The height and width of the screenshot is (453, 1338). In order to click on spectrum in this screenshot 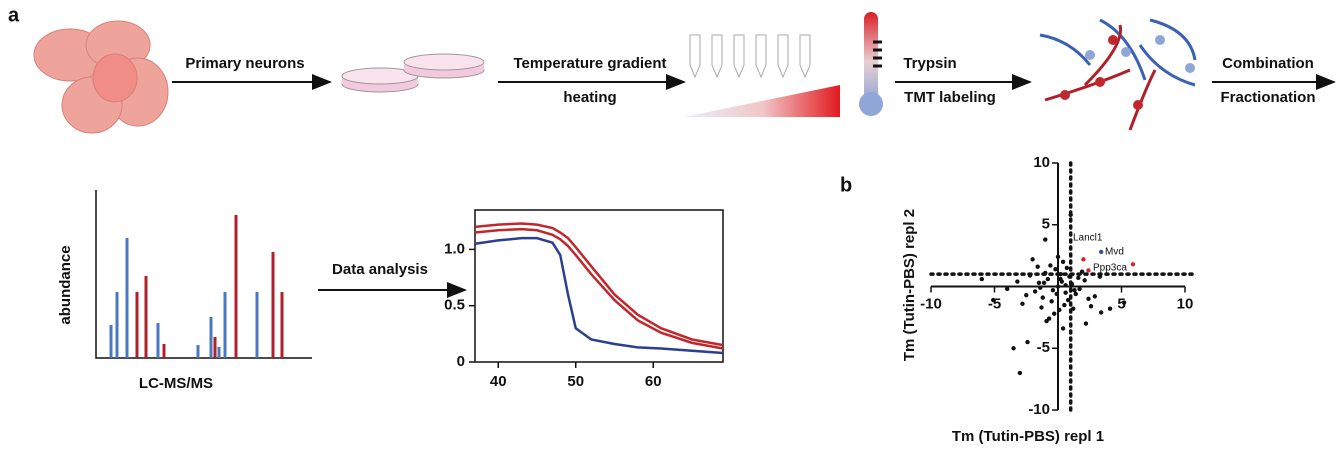, I will do `click(203, 274)`.